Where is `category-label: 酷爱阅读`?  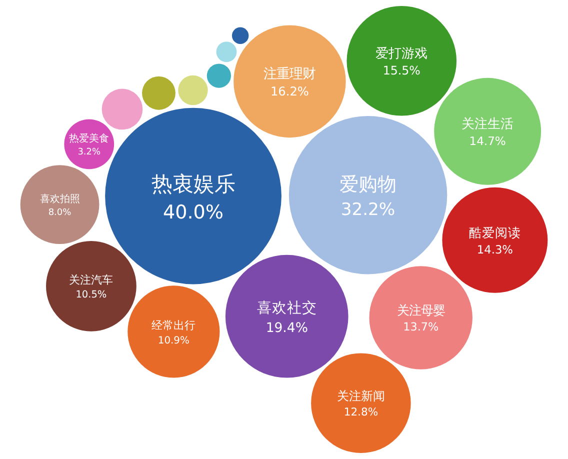 category-label: 酷爱阅读 is located at coordinates (494, 232).